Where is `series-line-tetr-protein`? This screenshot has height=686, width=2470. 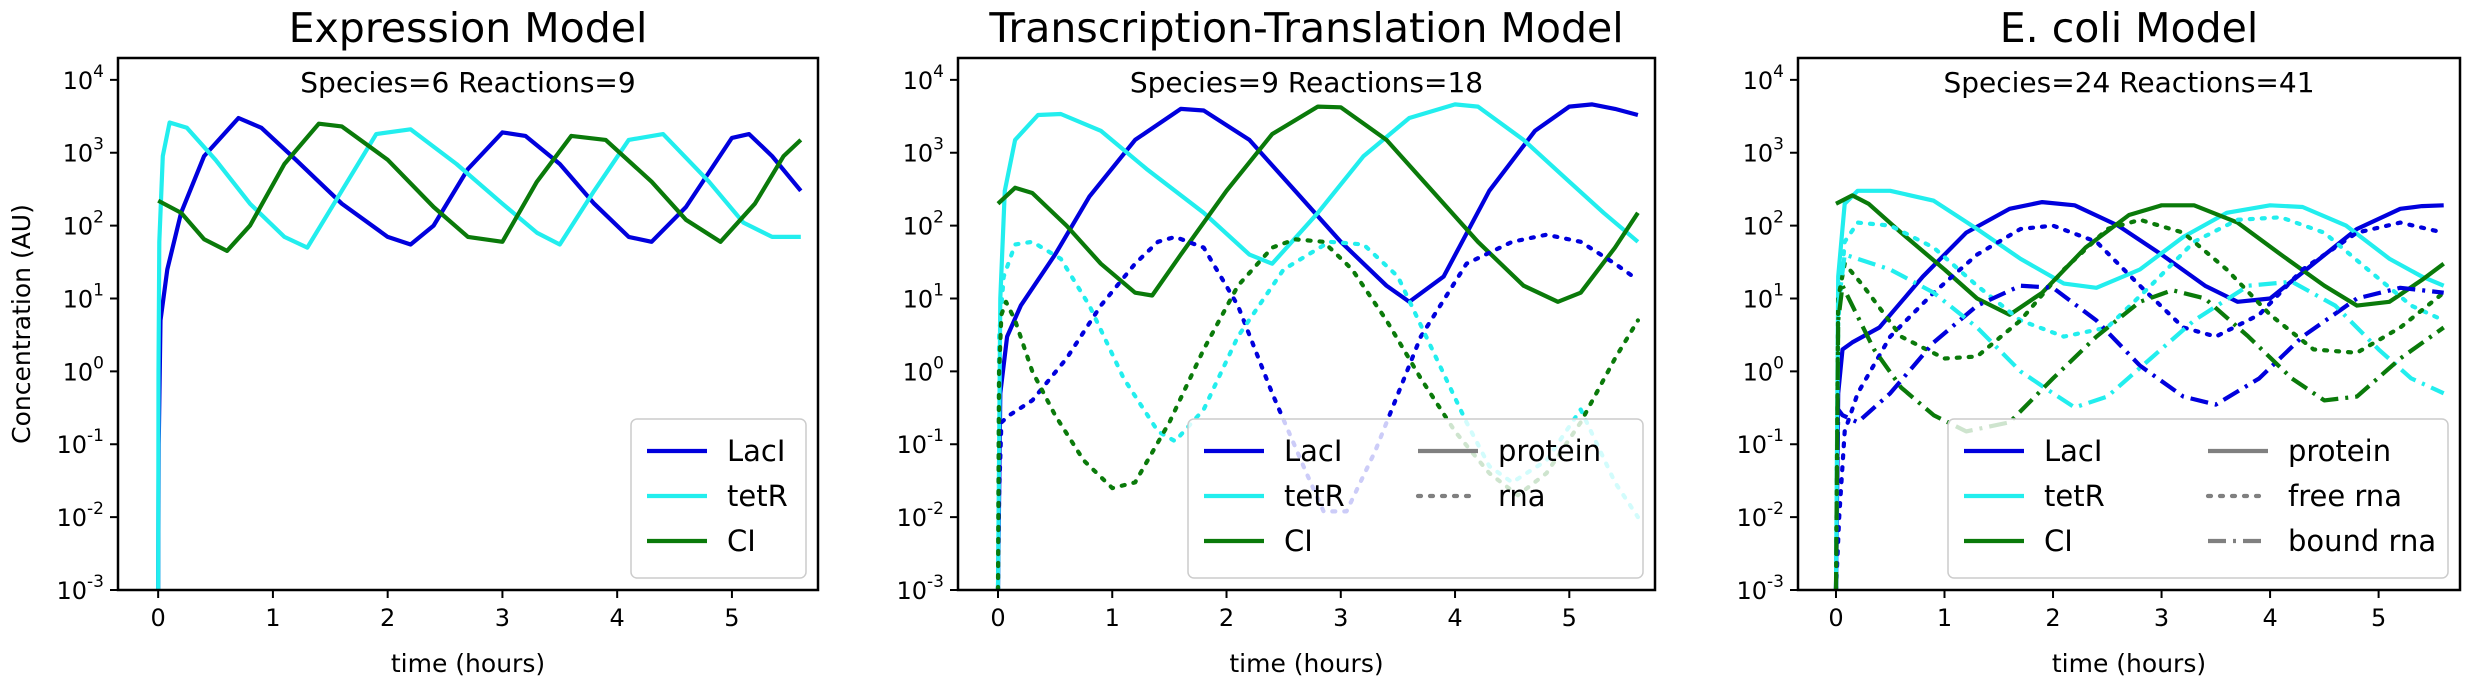 series-line-tetr-protein is located at coordinates (2139, 389).